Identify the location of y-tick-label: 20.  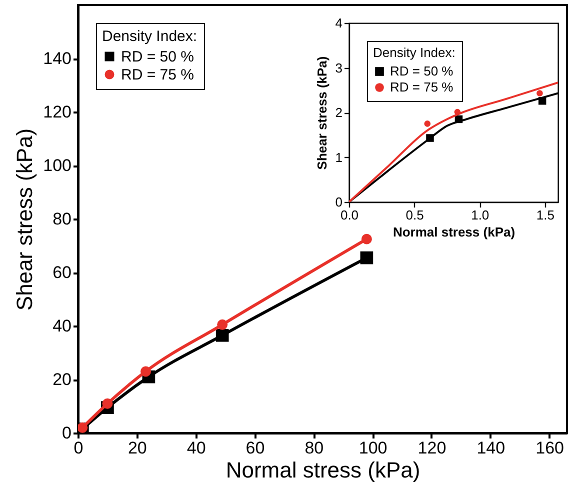
(62, 379).